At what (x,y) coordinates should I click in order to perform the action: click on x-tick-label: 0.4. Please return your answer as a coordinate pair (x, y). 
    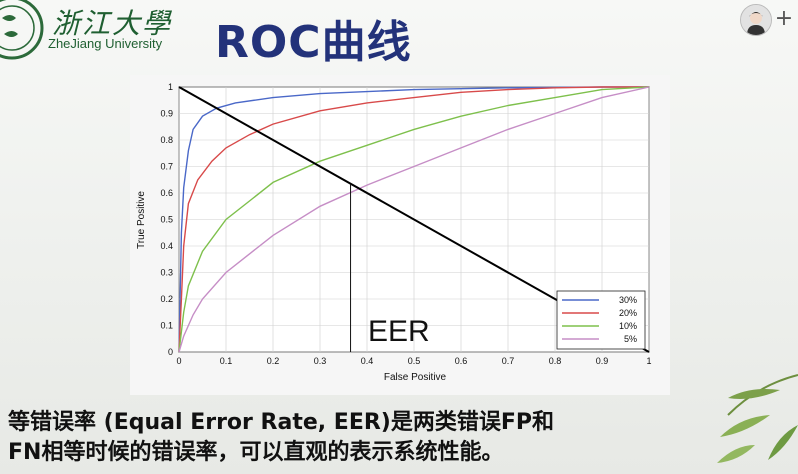
    Looking at the image, I should click on (367, 361).